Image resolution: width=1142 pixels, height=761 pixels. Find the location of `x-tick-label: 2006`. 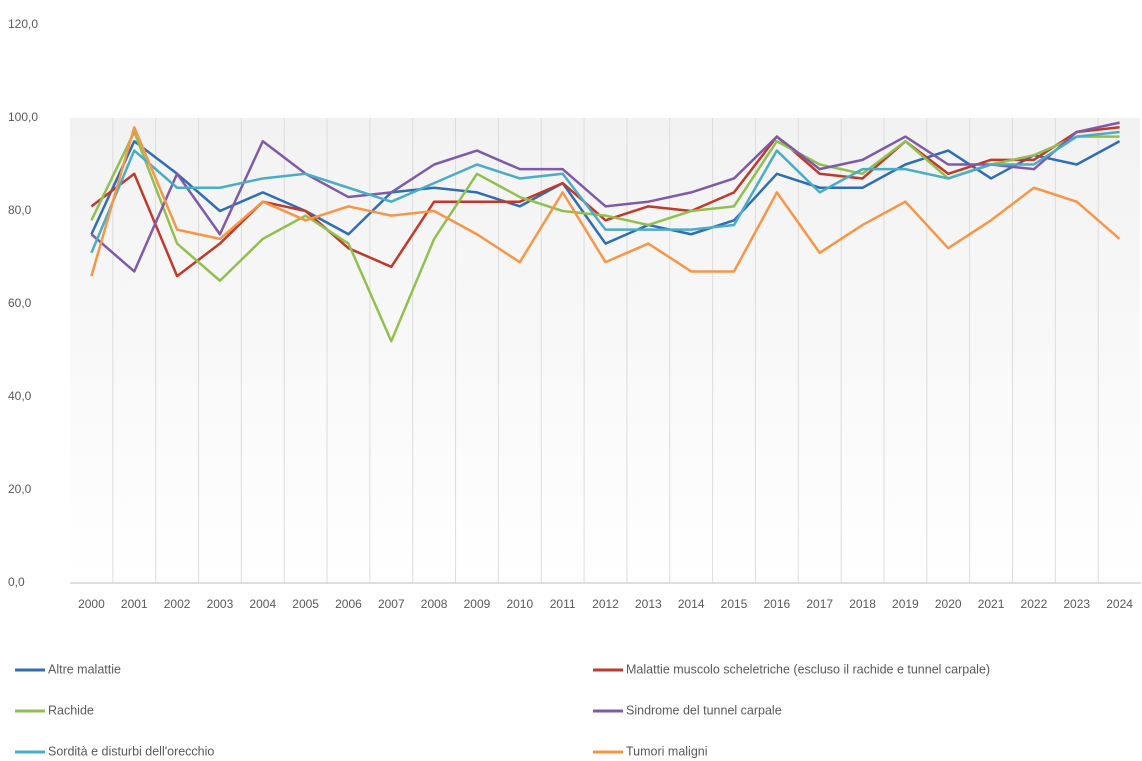

x-tick-label: 2006 is located at coordinates (348, 604).